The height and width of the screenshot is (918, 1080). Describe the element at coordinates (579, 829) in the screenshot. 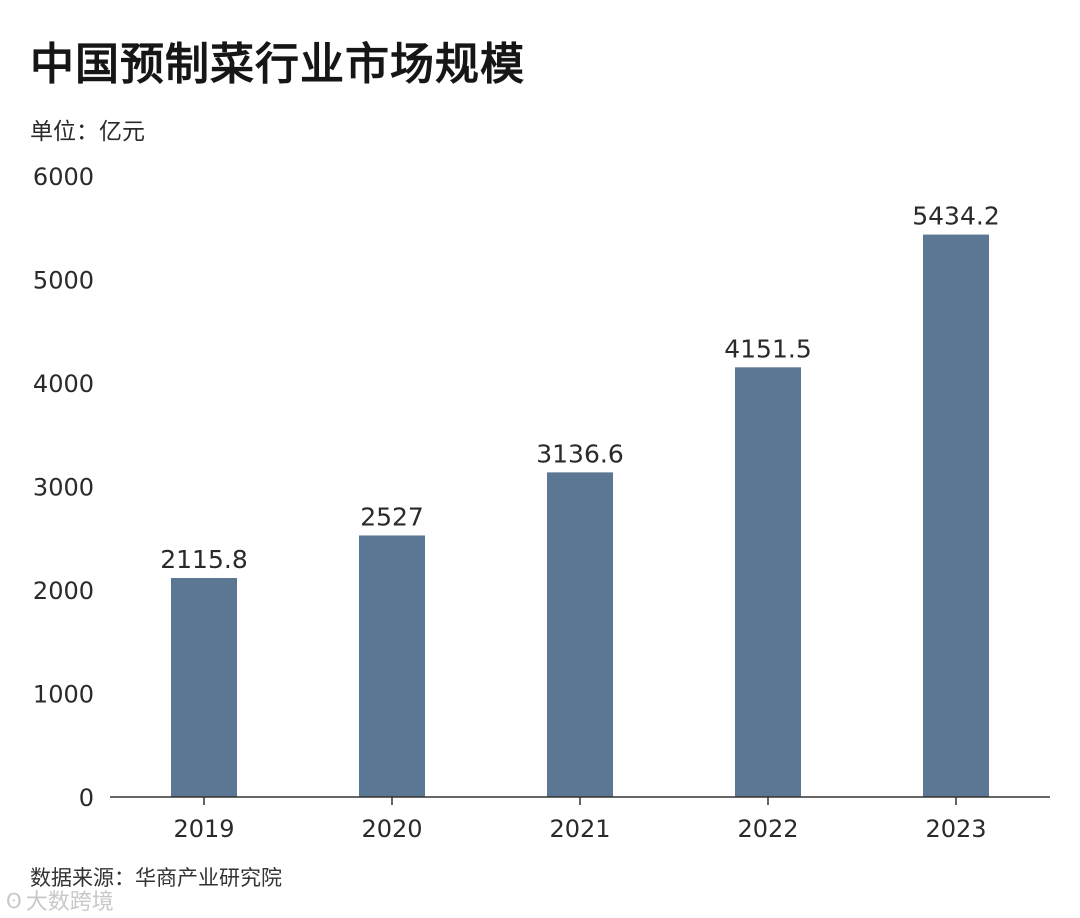

I see `x-tick-label: 2021` at that location.